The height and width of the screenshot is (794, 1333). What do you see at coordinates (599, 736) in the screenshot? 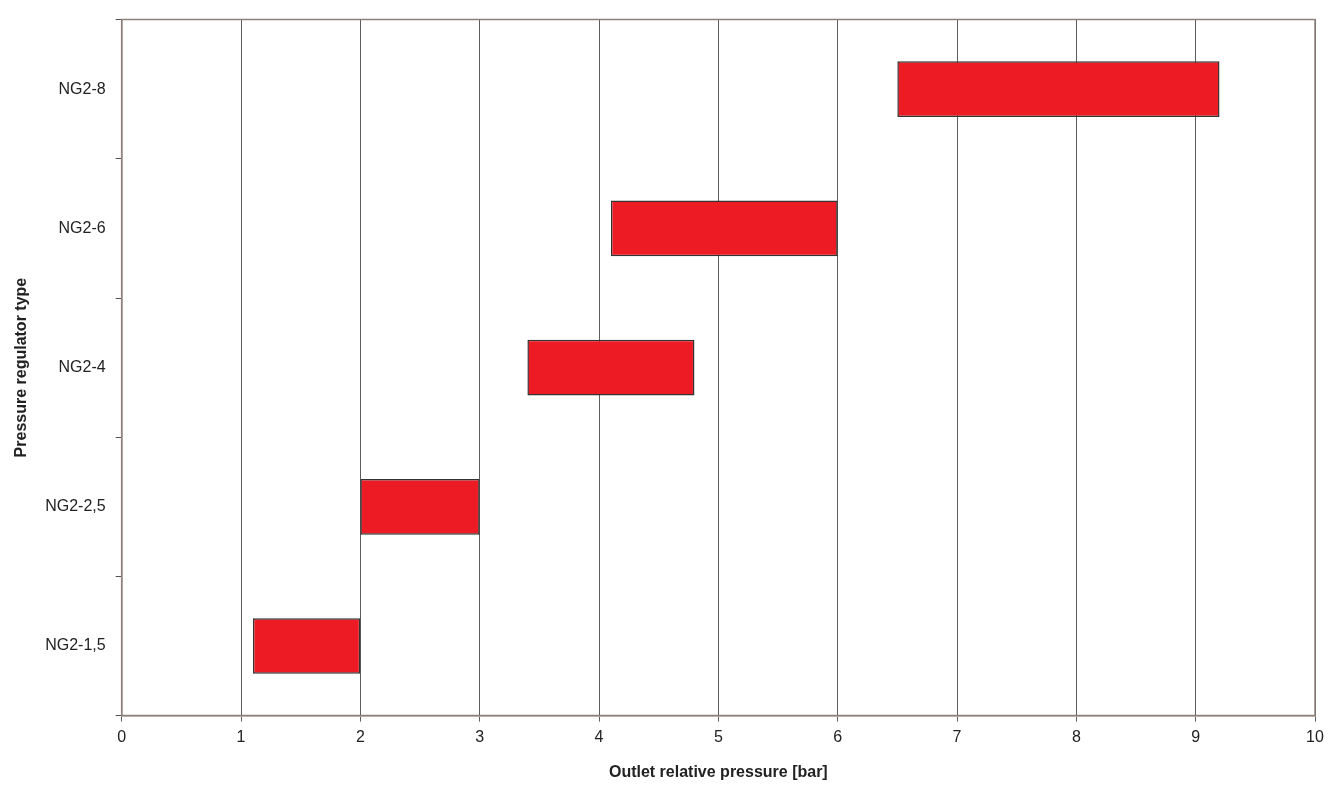
I see `x-tick-label: 4` at bounding box center [599, 736].